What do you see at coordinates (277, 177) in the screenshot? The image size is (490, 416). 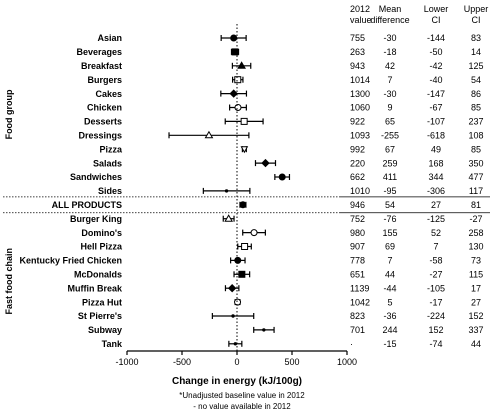 I see `row-sandwiches: Sandwiches 662 411 344 477` at bounding box center [277, 177].